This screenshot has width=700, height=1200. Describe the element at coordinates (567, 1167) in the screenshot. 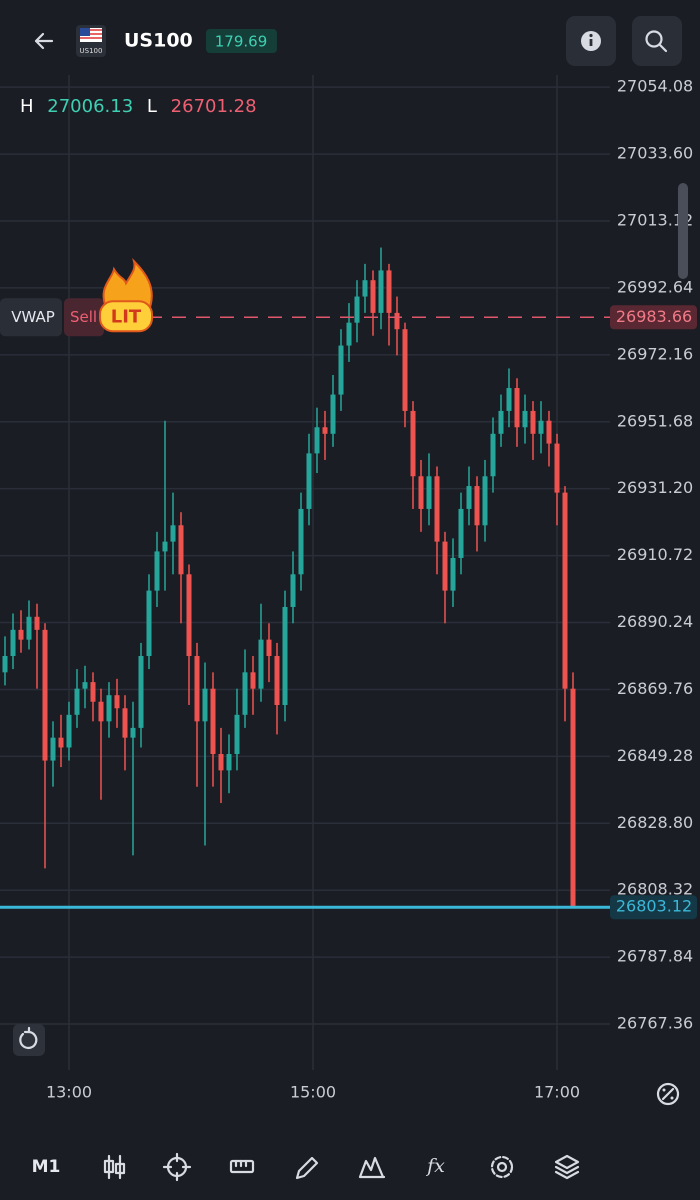

I see `layers-button` at that location.